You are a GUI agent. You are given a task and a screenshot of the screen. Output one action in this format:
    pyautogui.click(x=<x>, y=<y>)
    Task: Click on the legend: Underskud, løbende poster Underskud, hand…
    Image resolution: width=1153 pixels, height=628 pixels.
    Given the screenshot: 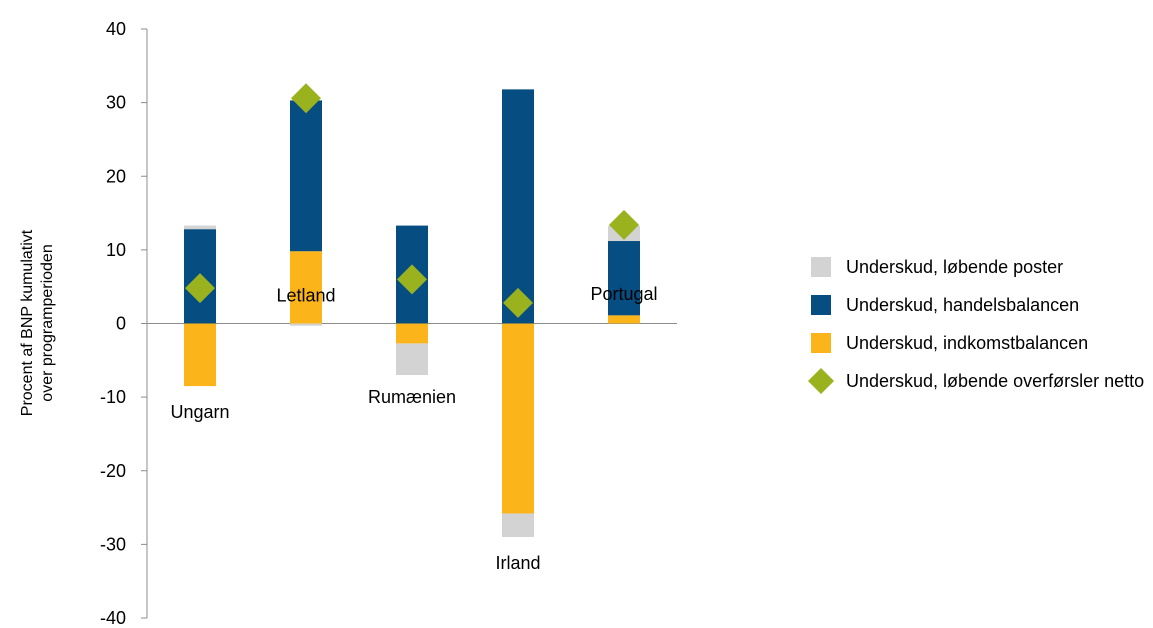 What is the action you would take?
    pyautogui.click(x=976, y=325)
    